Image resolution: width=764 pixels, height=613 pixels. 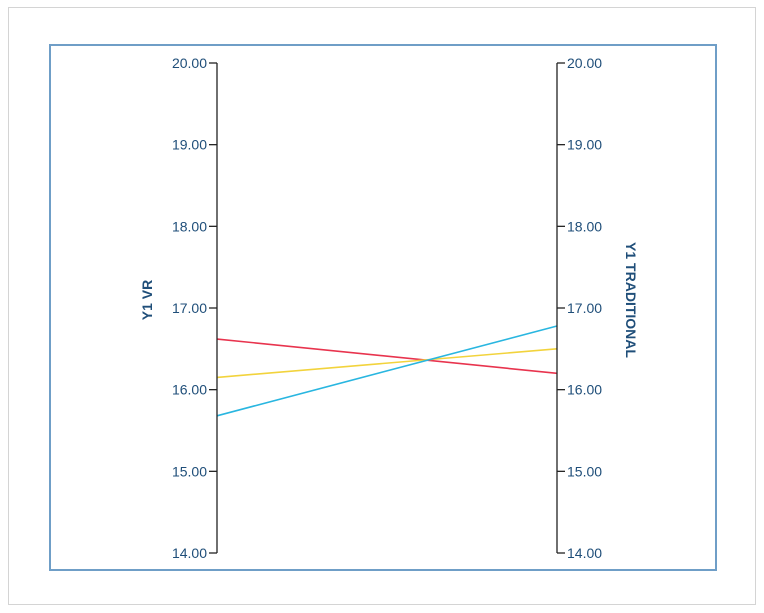 What do you see at coordinates (584, 471) in the screenshot?
I see `right-axis-tick-label: 15.00` at bounding box center [584, 471].